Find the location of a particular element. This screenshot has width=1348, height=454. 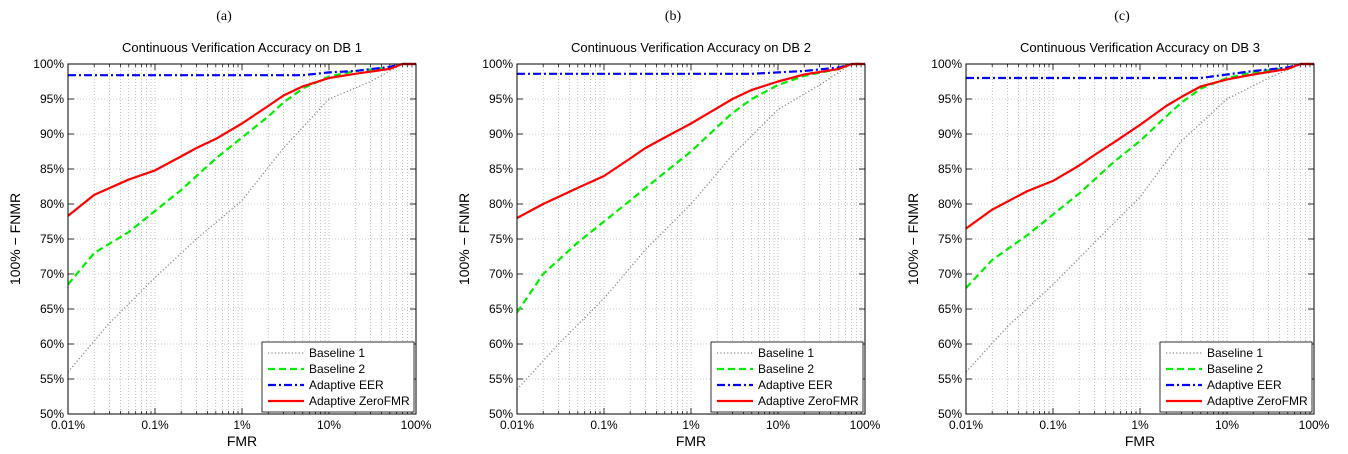

chart-caption: (c) is located at coordinates (1122, 16).